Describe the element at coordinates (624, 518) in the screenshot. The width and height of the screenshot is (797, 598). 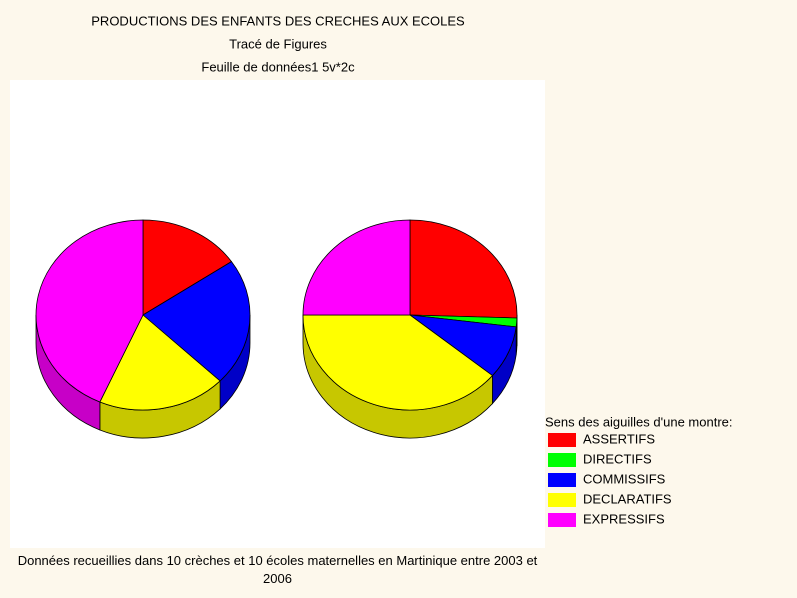
I see `legend-label: EXPRESSIFS` at that location.